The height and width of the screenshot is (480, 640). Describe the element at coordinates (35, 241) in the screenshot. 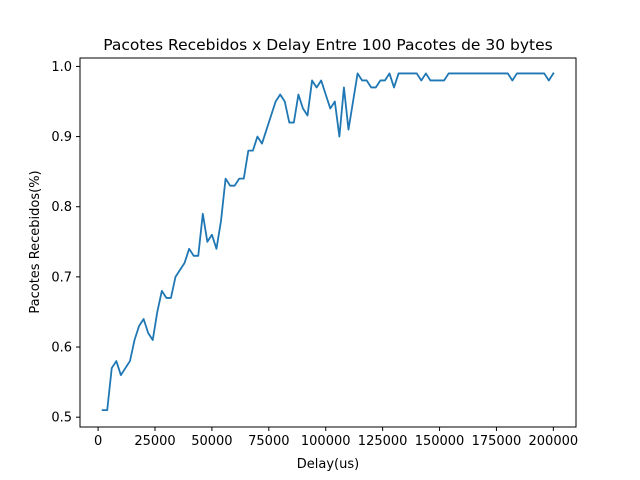

I see `y-axis-label: Pacotes Recebidos(%)` at that location.